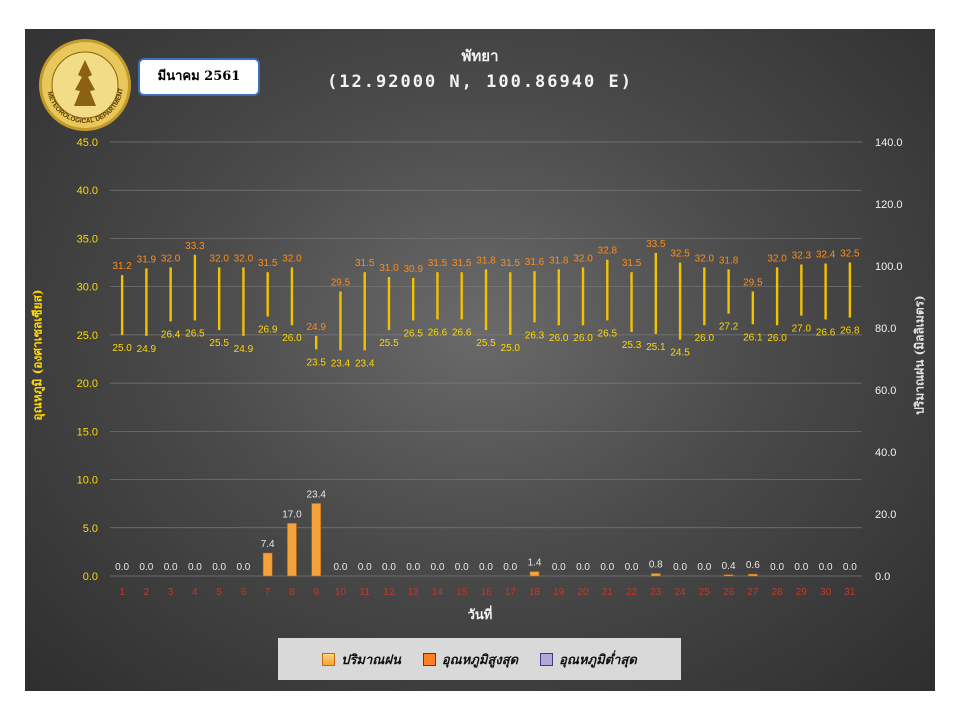 This screenshot has width=960, height=720. I want to click on x-tick-label: 22, so click(632, 592).